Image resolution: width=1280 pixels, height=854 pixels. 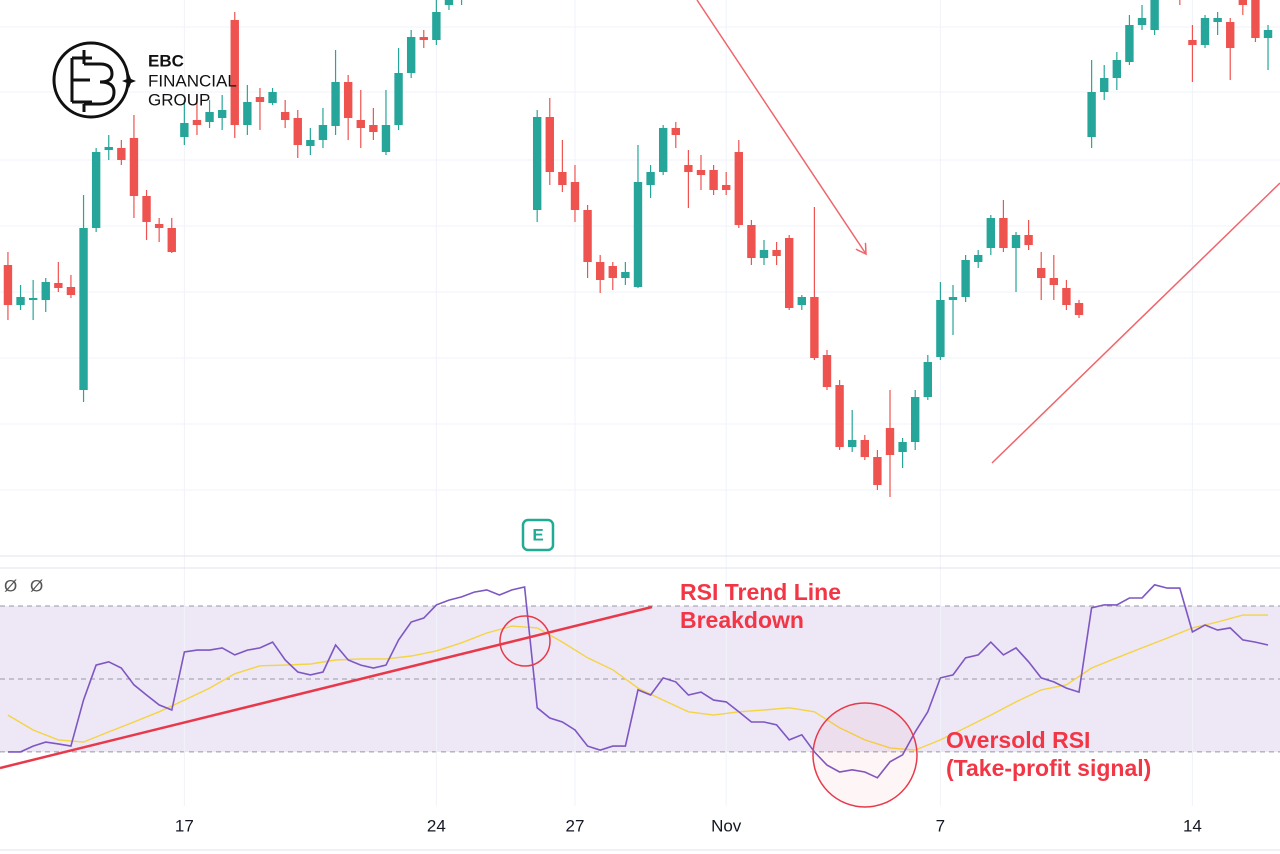 I want to click on logo-line: FINANCIAL, so click(x=192, y=80).